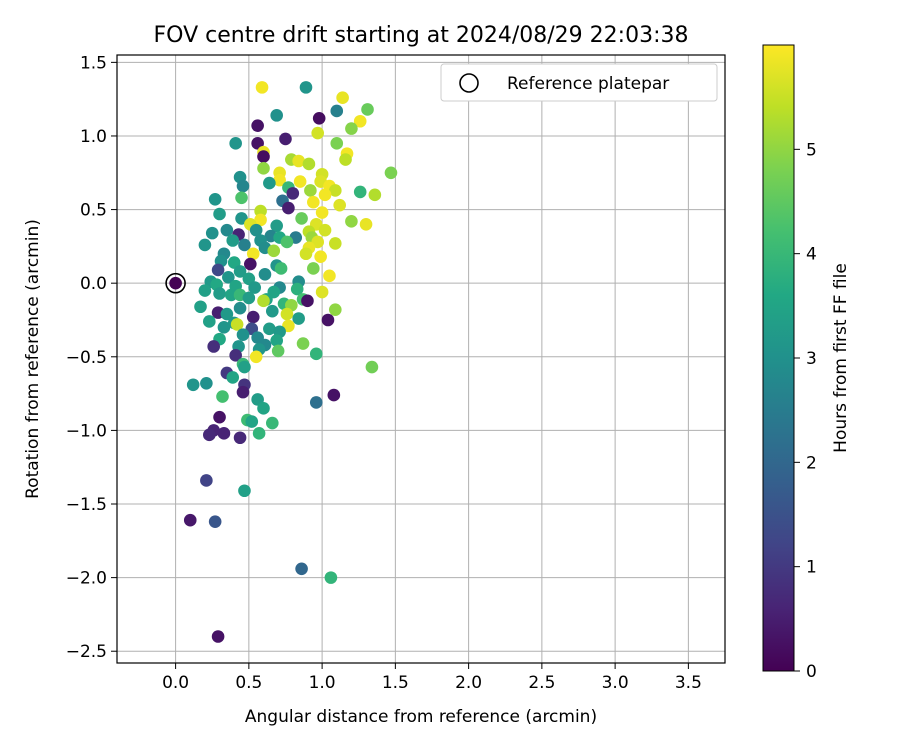  I want to click on y-tick-label: −1.0, so click(86, 431).